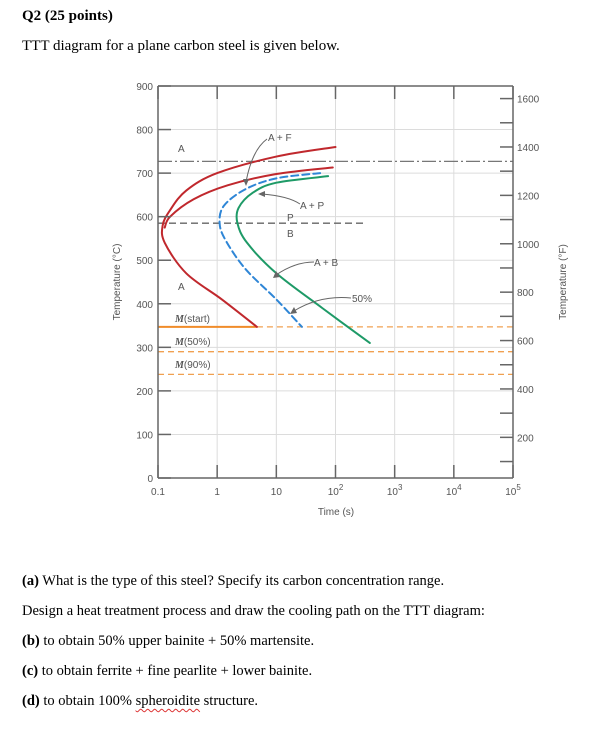 The height and width of the screenshot is (731, 616). I want to click on y-axis-label-left: Temperature (°C), so click(117, 282).